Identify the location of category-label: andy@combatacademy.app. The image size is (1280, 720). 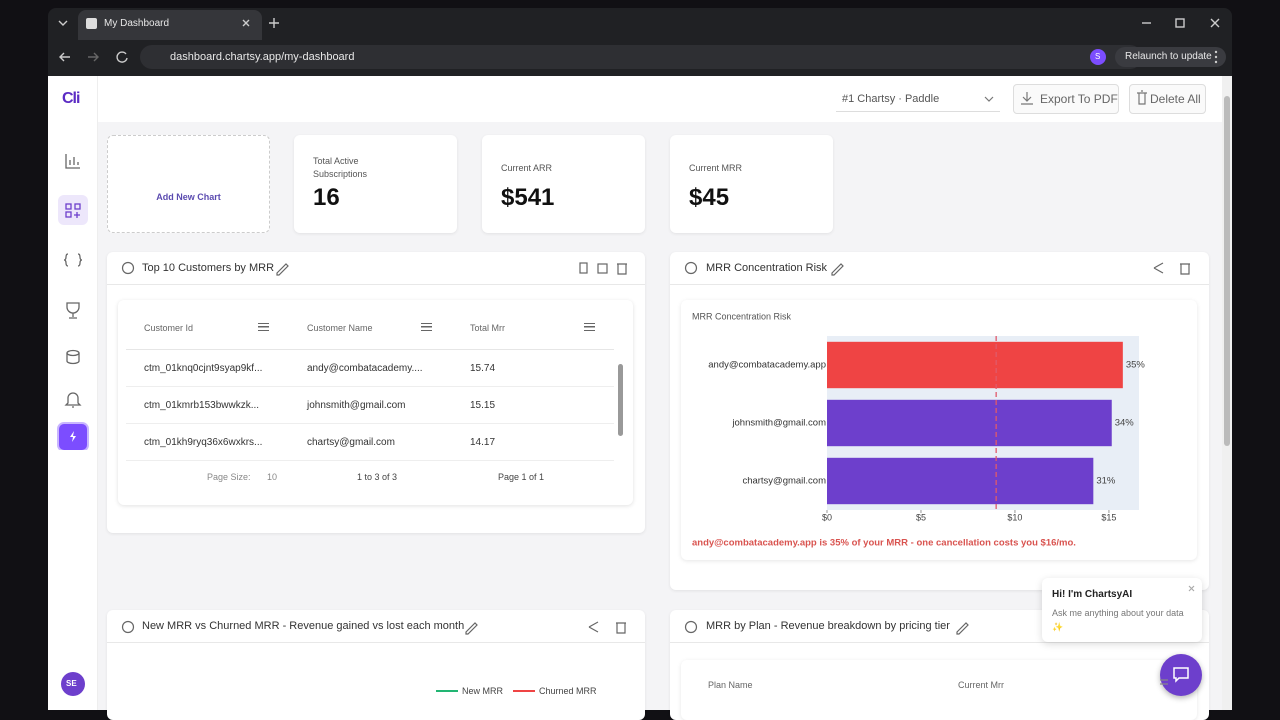
(767, 365).